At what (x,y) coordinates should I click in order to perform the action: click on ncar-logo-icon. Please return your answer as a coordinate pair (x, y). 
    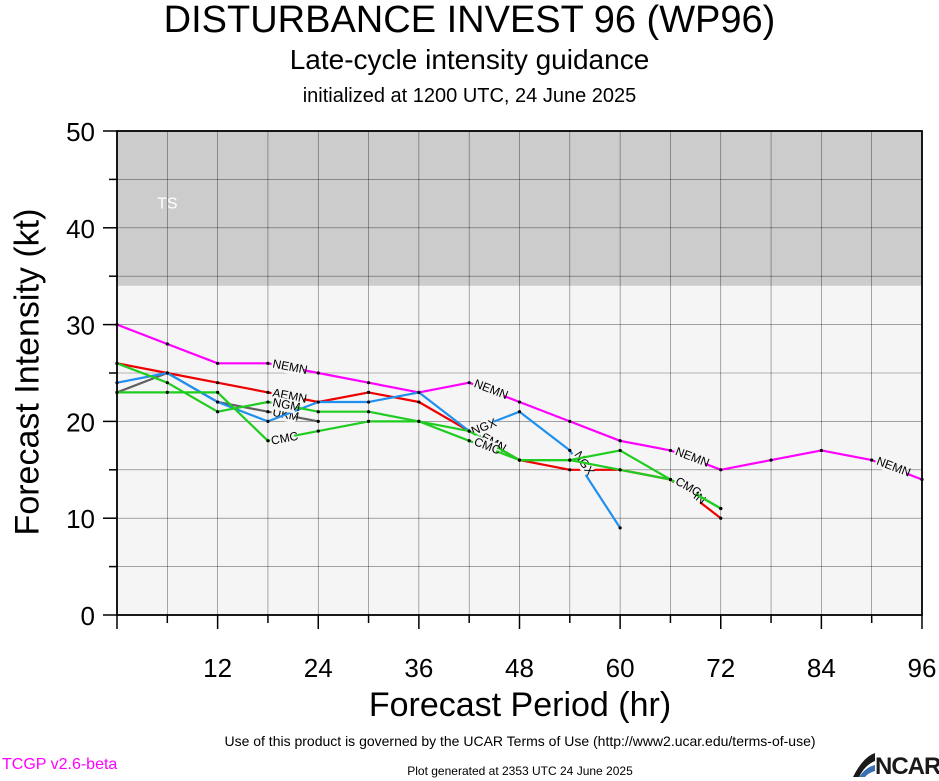
    Looking at the image, I should click on (864, 765).